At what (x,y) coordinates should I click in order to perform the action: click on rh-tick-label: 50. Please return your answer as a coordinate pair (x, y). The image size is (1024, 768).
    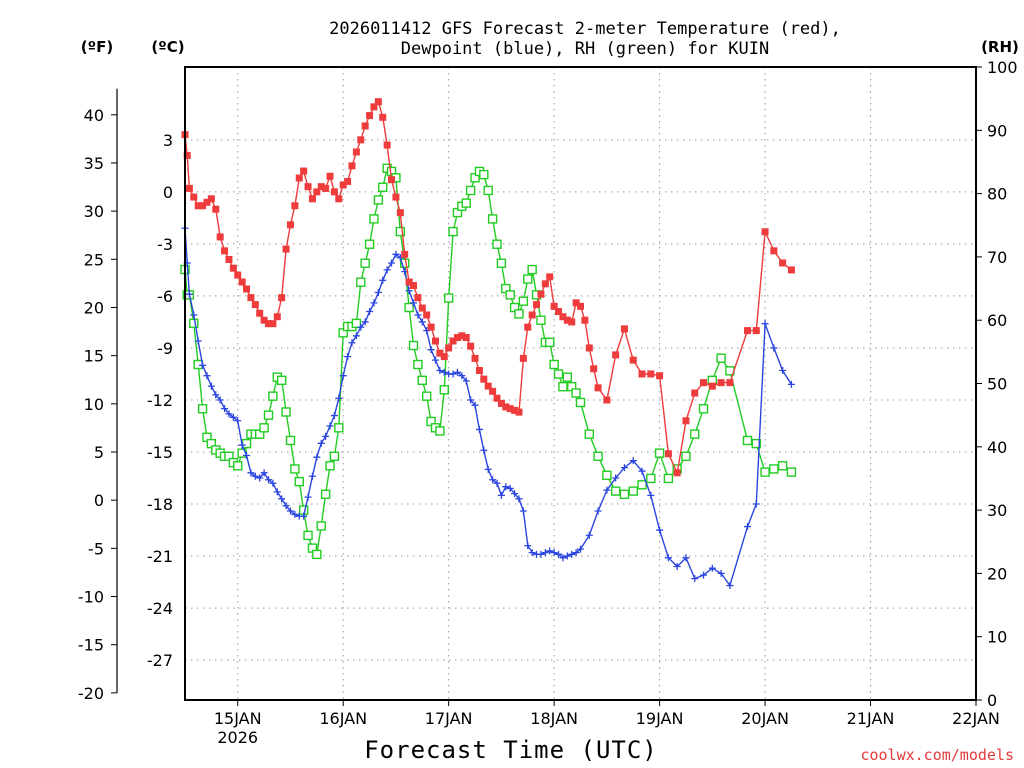
    Looking at the image, I should click on (997, 384).